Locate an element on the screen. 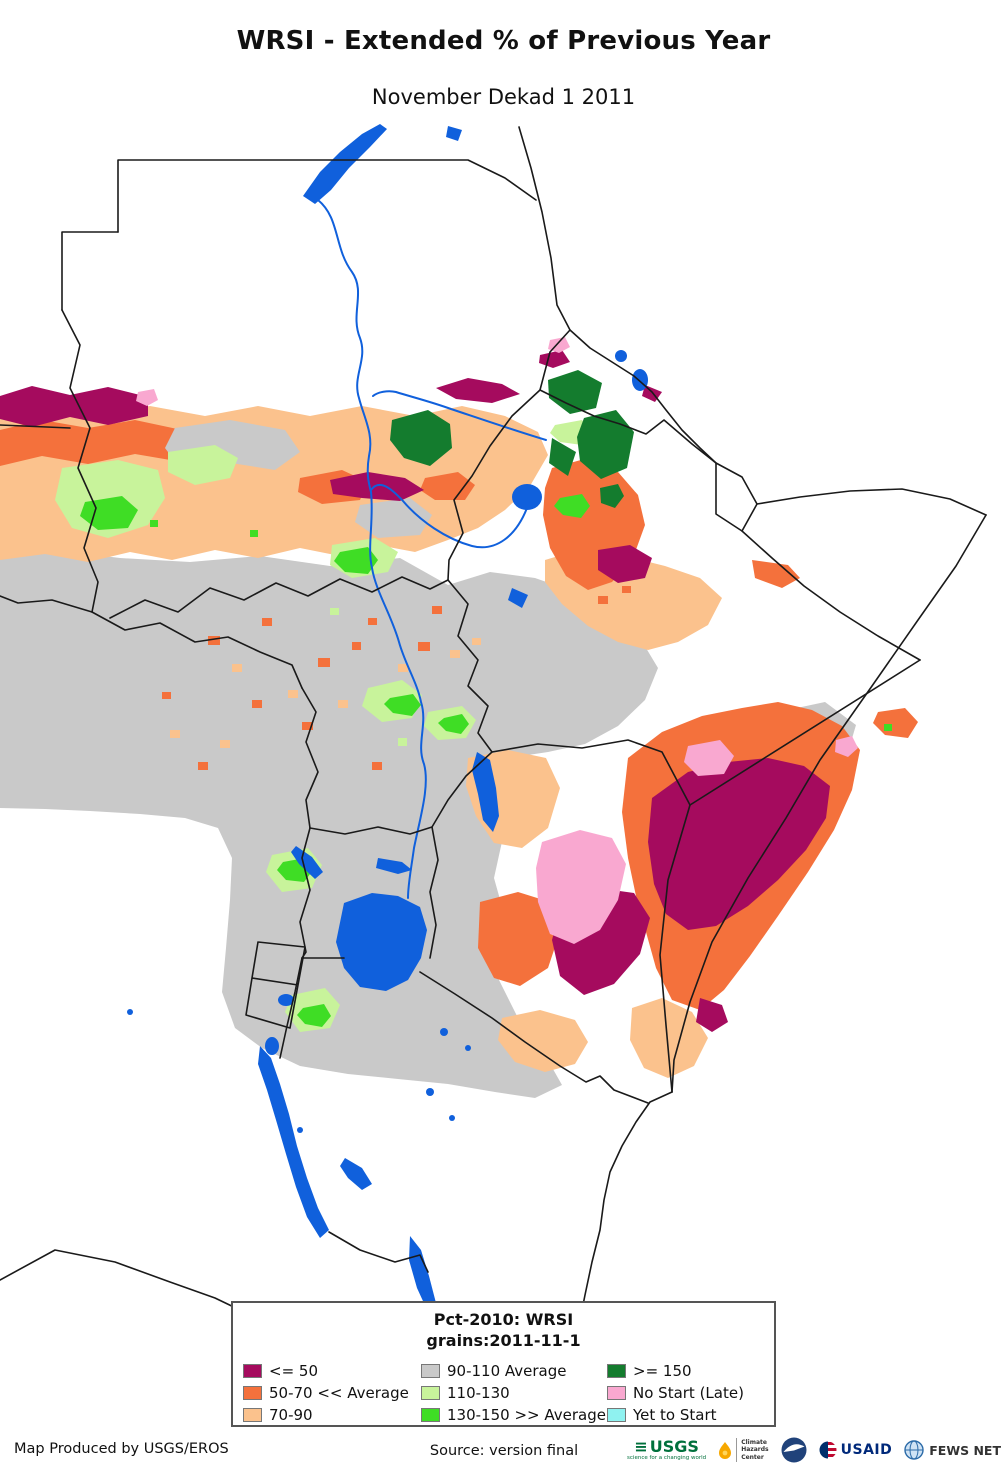  tanzania-south-border is located at coordinates (378, 1252).